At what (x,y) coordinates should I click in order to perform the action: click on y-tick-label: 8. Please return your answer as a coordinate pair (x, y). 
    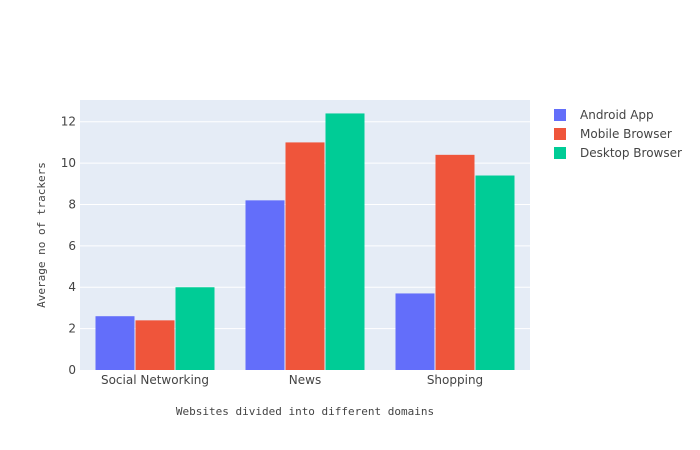
    Looking at the image, I should click on (72, 204).